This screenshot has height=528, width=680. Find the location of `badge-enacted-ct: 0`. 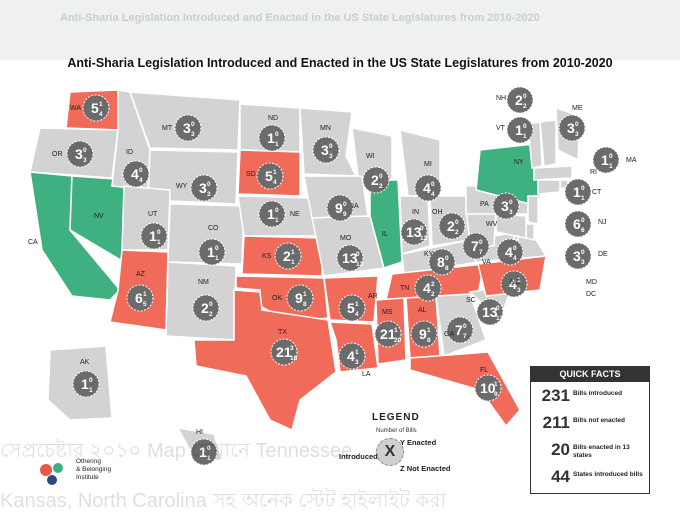

badge-enacted-ct: 0 is located at coordinates (583, 188).